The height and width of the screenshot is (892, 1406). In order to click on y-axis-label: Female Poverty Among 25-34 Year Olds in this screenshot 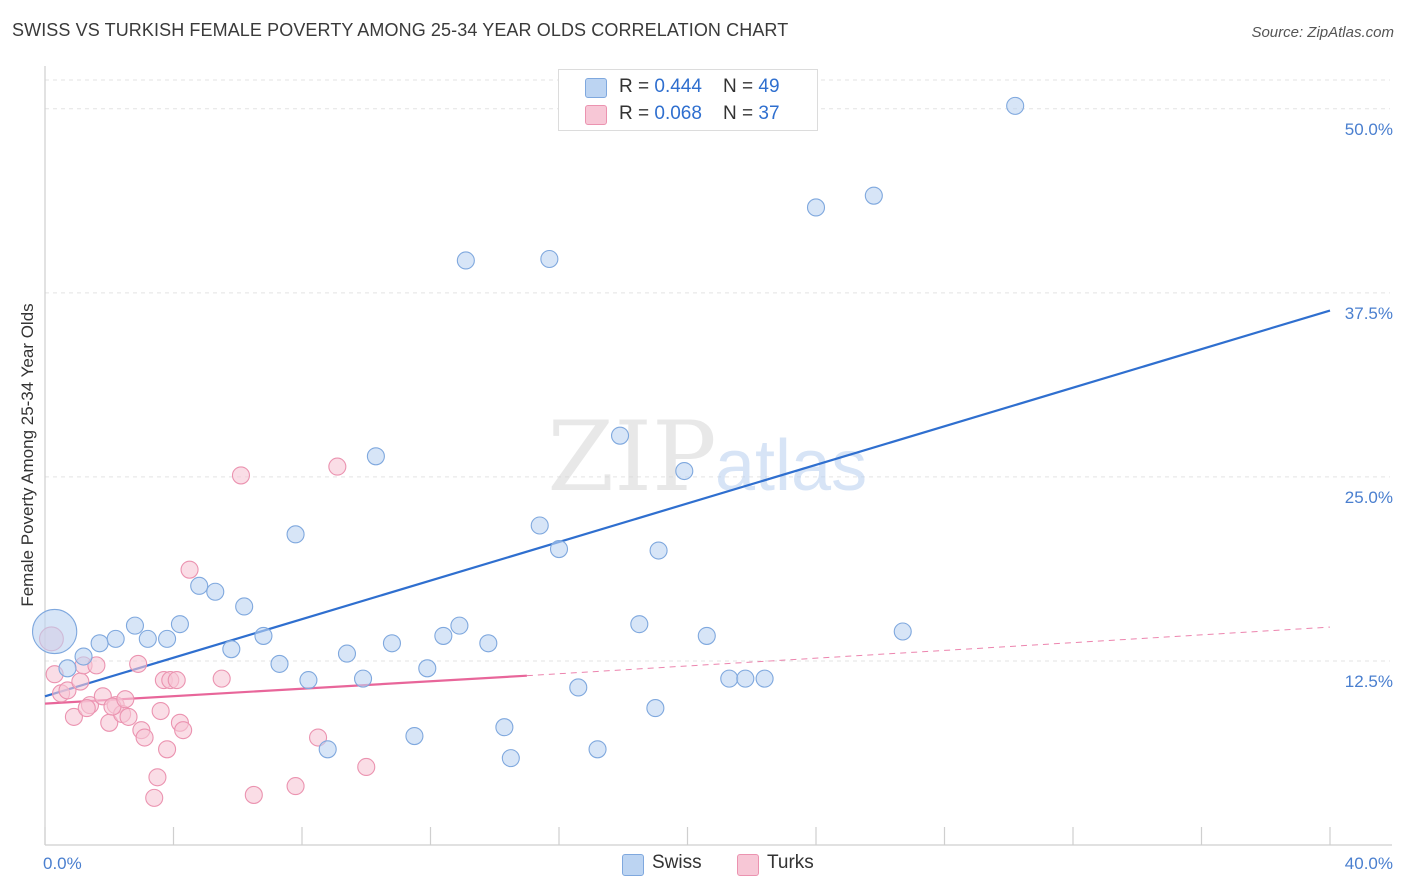, I will do `click(27, 455)`.